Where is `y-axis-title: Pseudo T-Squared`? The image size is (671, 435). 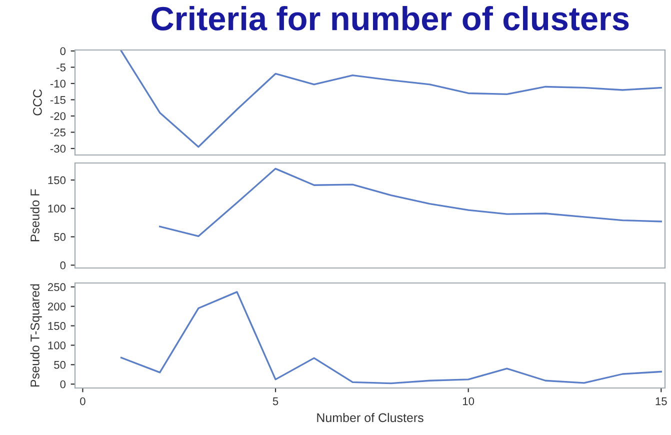 y-axis-title: Pseudo T-Squared is located at coordinates (36, 335).